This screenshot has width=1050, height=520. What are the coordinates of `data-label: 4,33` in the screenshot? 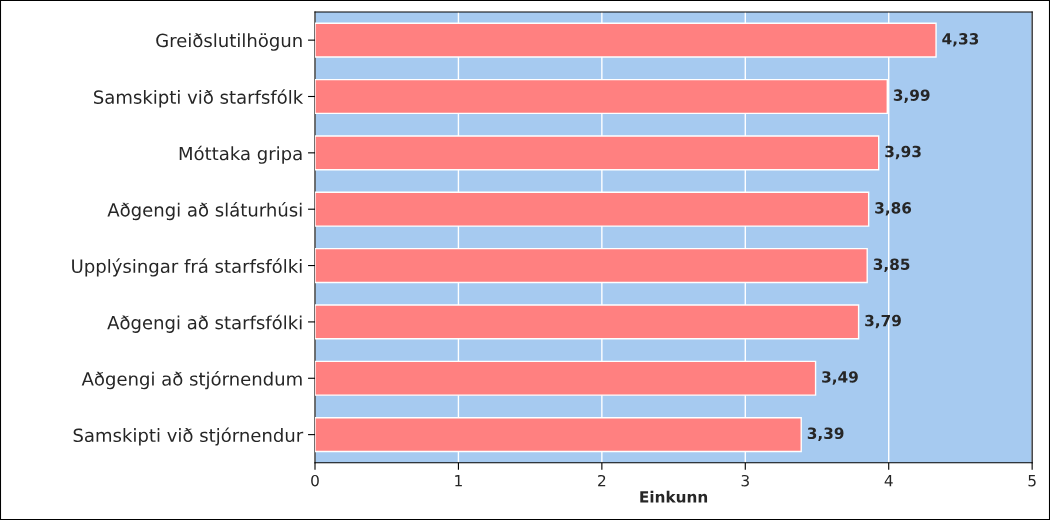 It's located at (960, 40).